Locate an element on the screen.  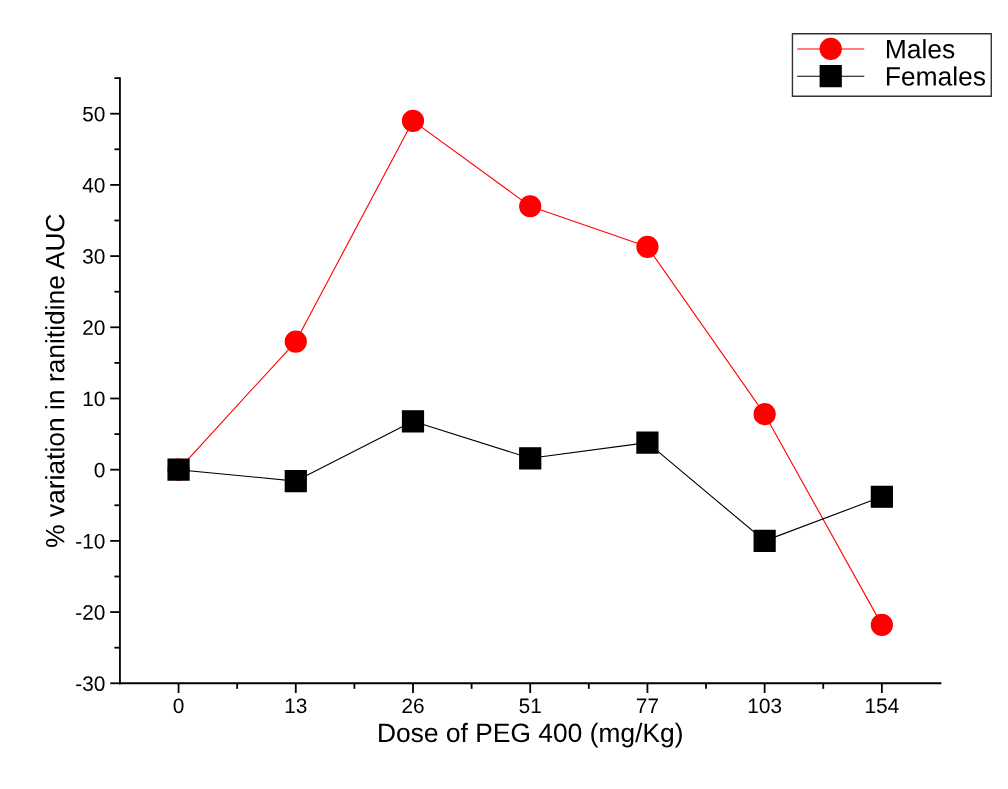
x-tick-label: 13 is located at coordinates (296, 706).